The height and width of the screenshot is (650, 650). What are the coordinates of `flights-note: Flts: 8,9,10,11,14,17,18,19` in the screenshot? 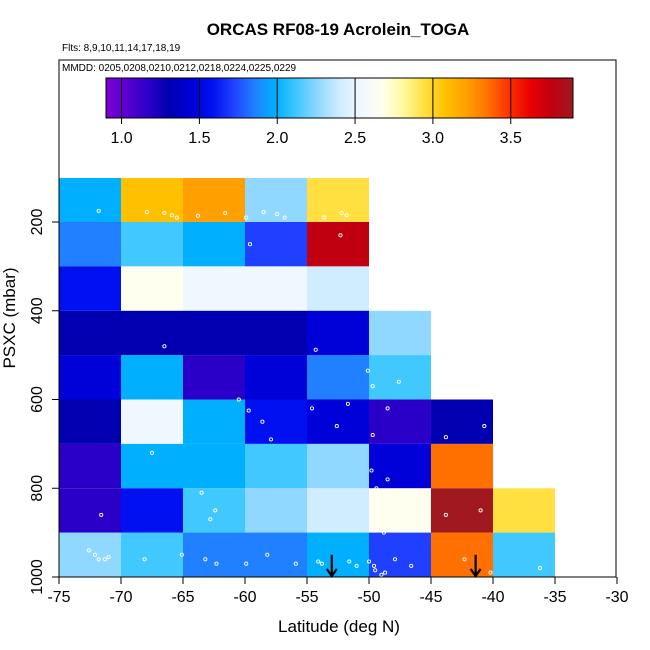 It's located at (121, 48).